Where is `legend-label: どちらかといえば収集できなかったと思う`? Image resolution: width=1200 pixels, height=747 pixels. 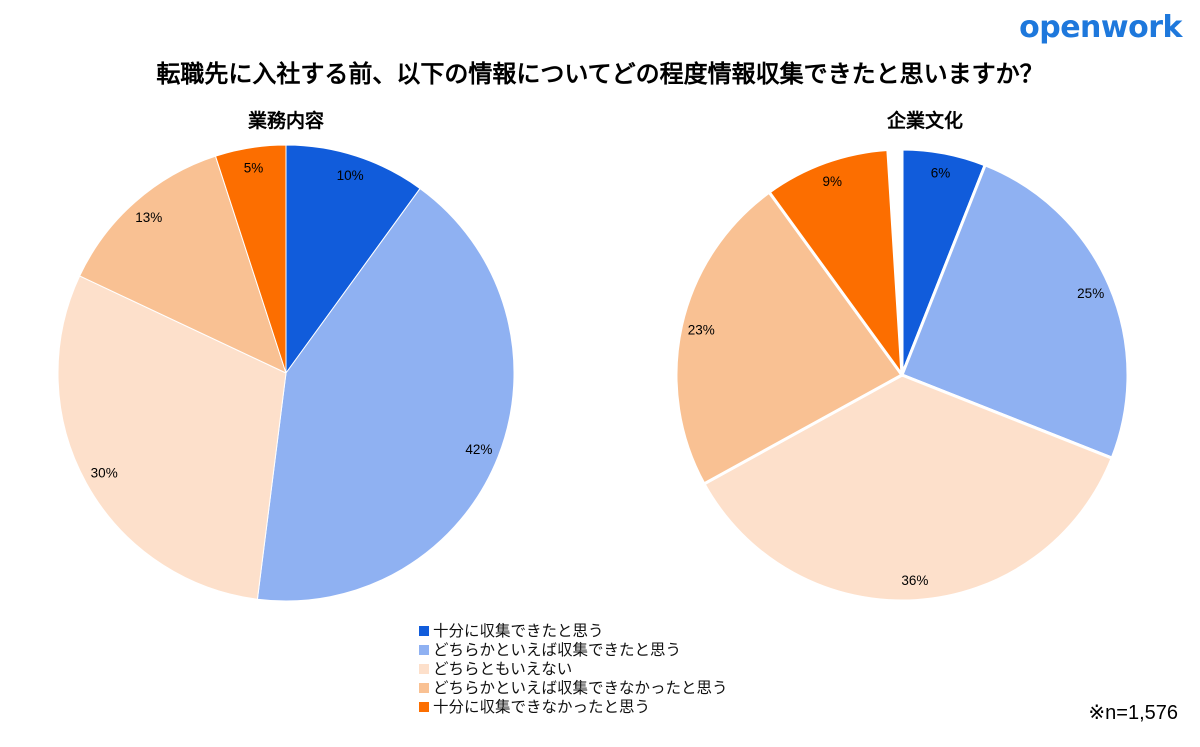
legend-label: どちらかといえば収集できなかったと思う is located at coordinates (580, 688).